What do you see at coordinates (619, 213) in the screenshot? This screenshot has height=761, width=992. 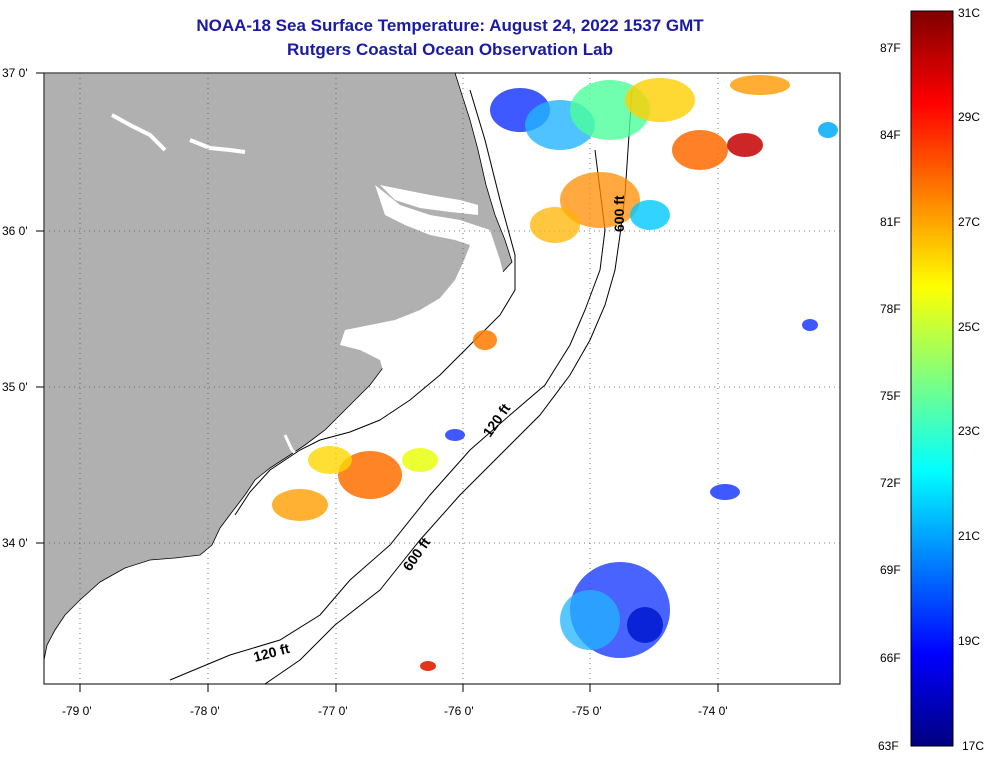 I see `contour-label-600-north: 600 ft` at bounding box center [619, 213].